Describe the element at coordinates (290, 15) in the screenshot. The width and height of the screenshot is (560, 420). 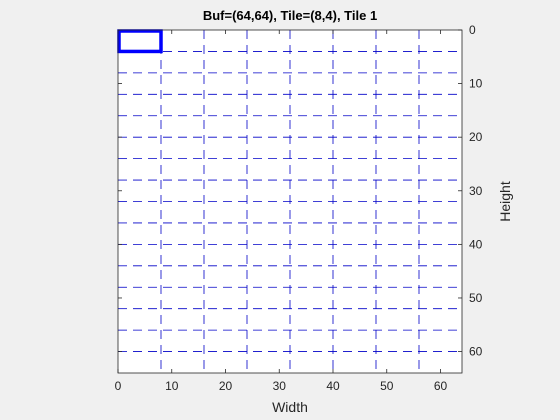
I see `chart-title: Buf=(64,64), Tile=(8,4), Tile 1` at that location.